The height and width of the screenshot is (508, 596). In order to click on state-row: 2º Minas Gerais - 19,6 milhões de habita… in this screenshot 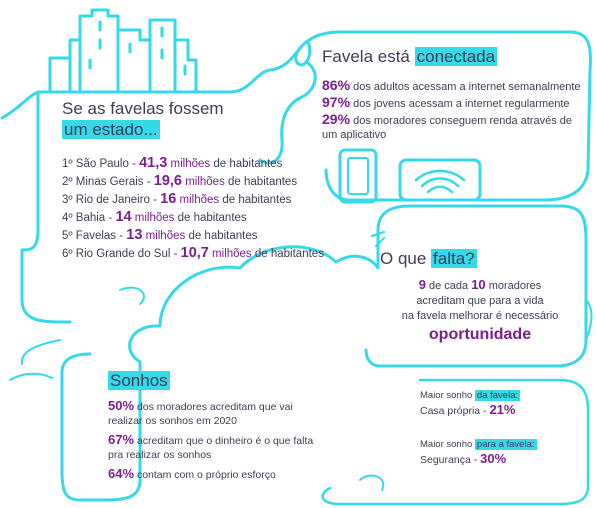, I will do `click(180, 181)`.